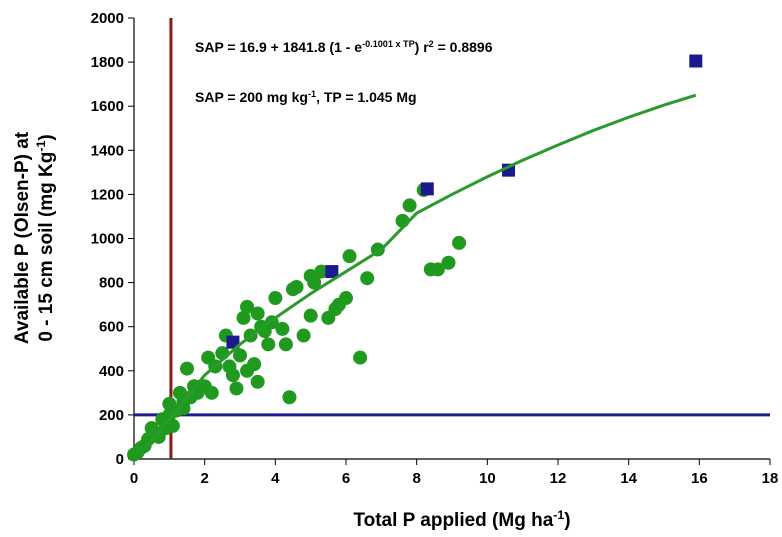 The image size is (782, 537). I want to click on text-segment: Available P (Olsen-P) at, so click(22, 237).